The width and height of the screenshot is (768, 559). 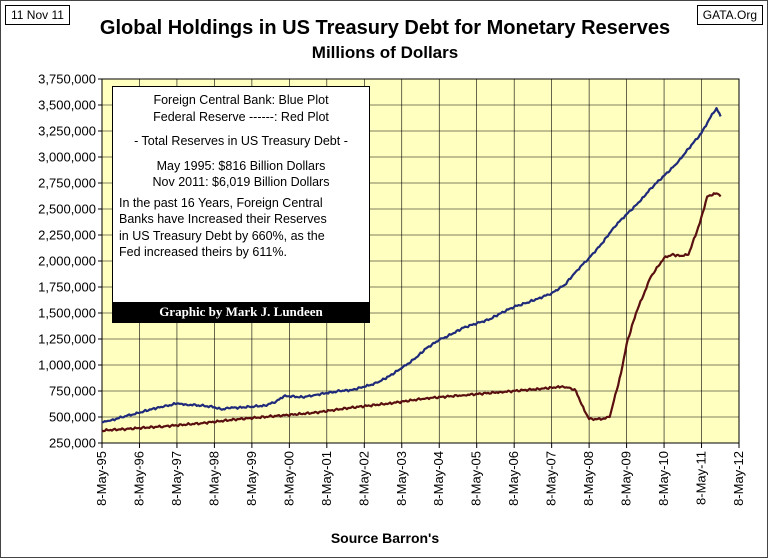 What do you see at coordinates (288, 478) in the screenshot?
I see `x-tick-label: 8-May-00` at bounding box center [288, 478].